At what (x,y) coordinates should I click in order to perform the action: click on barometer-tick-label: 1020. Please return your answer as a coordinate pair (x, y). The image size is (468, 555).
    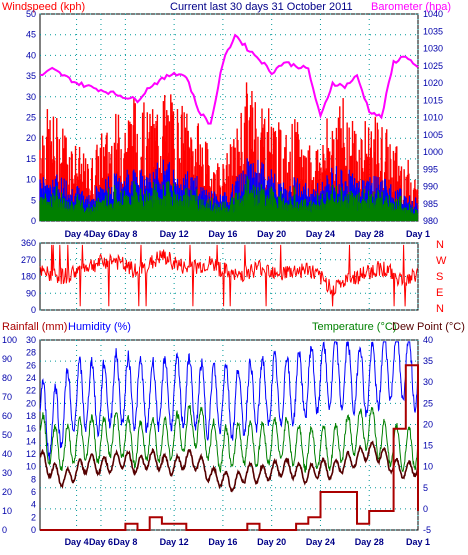
    Looking at the image, I should click on (433, 83).